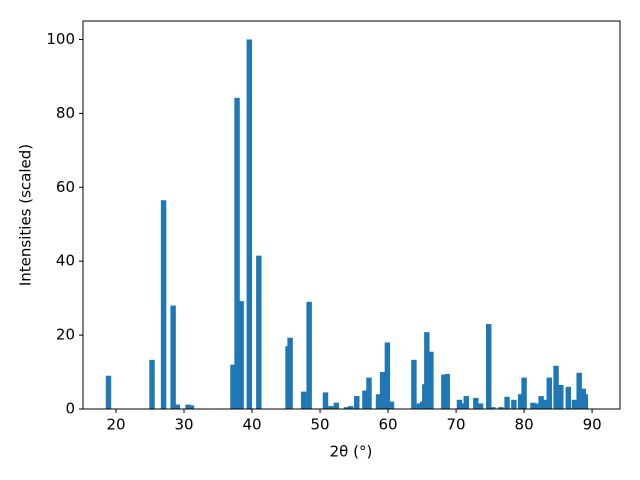  Describe the element at coordinates (115, 425) in the screenshot. I see `x-tick-label: 20` at that location.